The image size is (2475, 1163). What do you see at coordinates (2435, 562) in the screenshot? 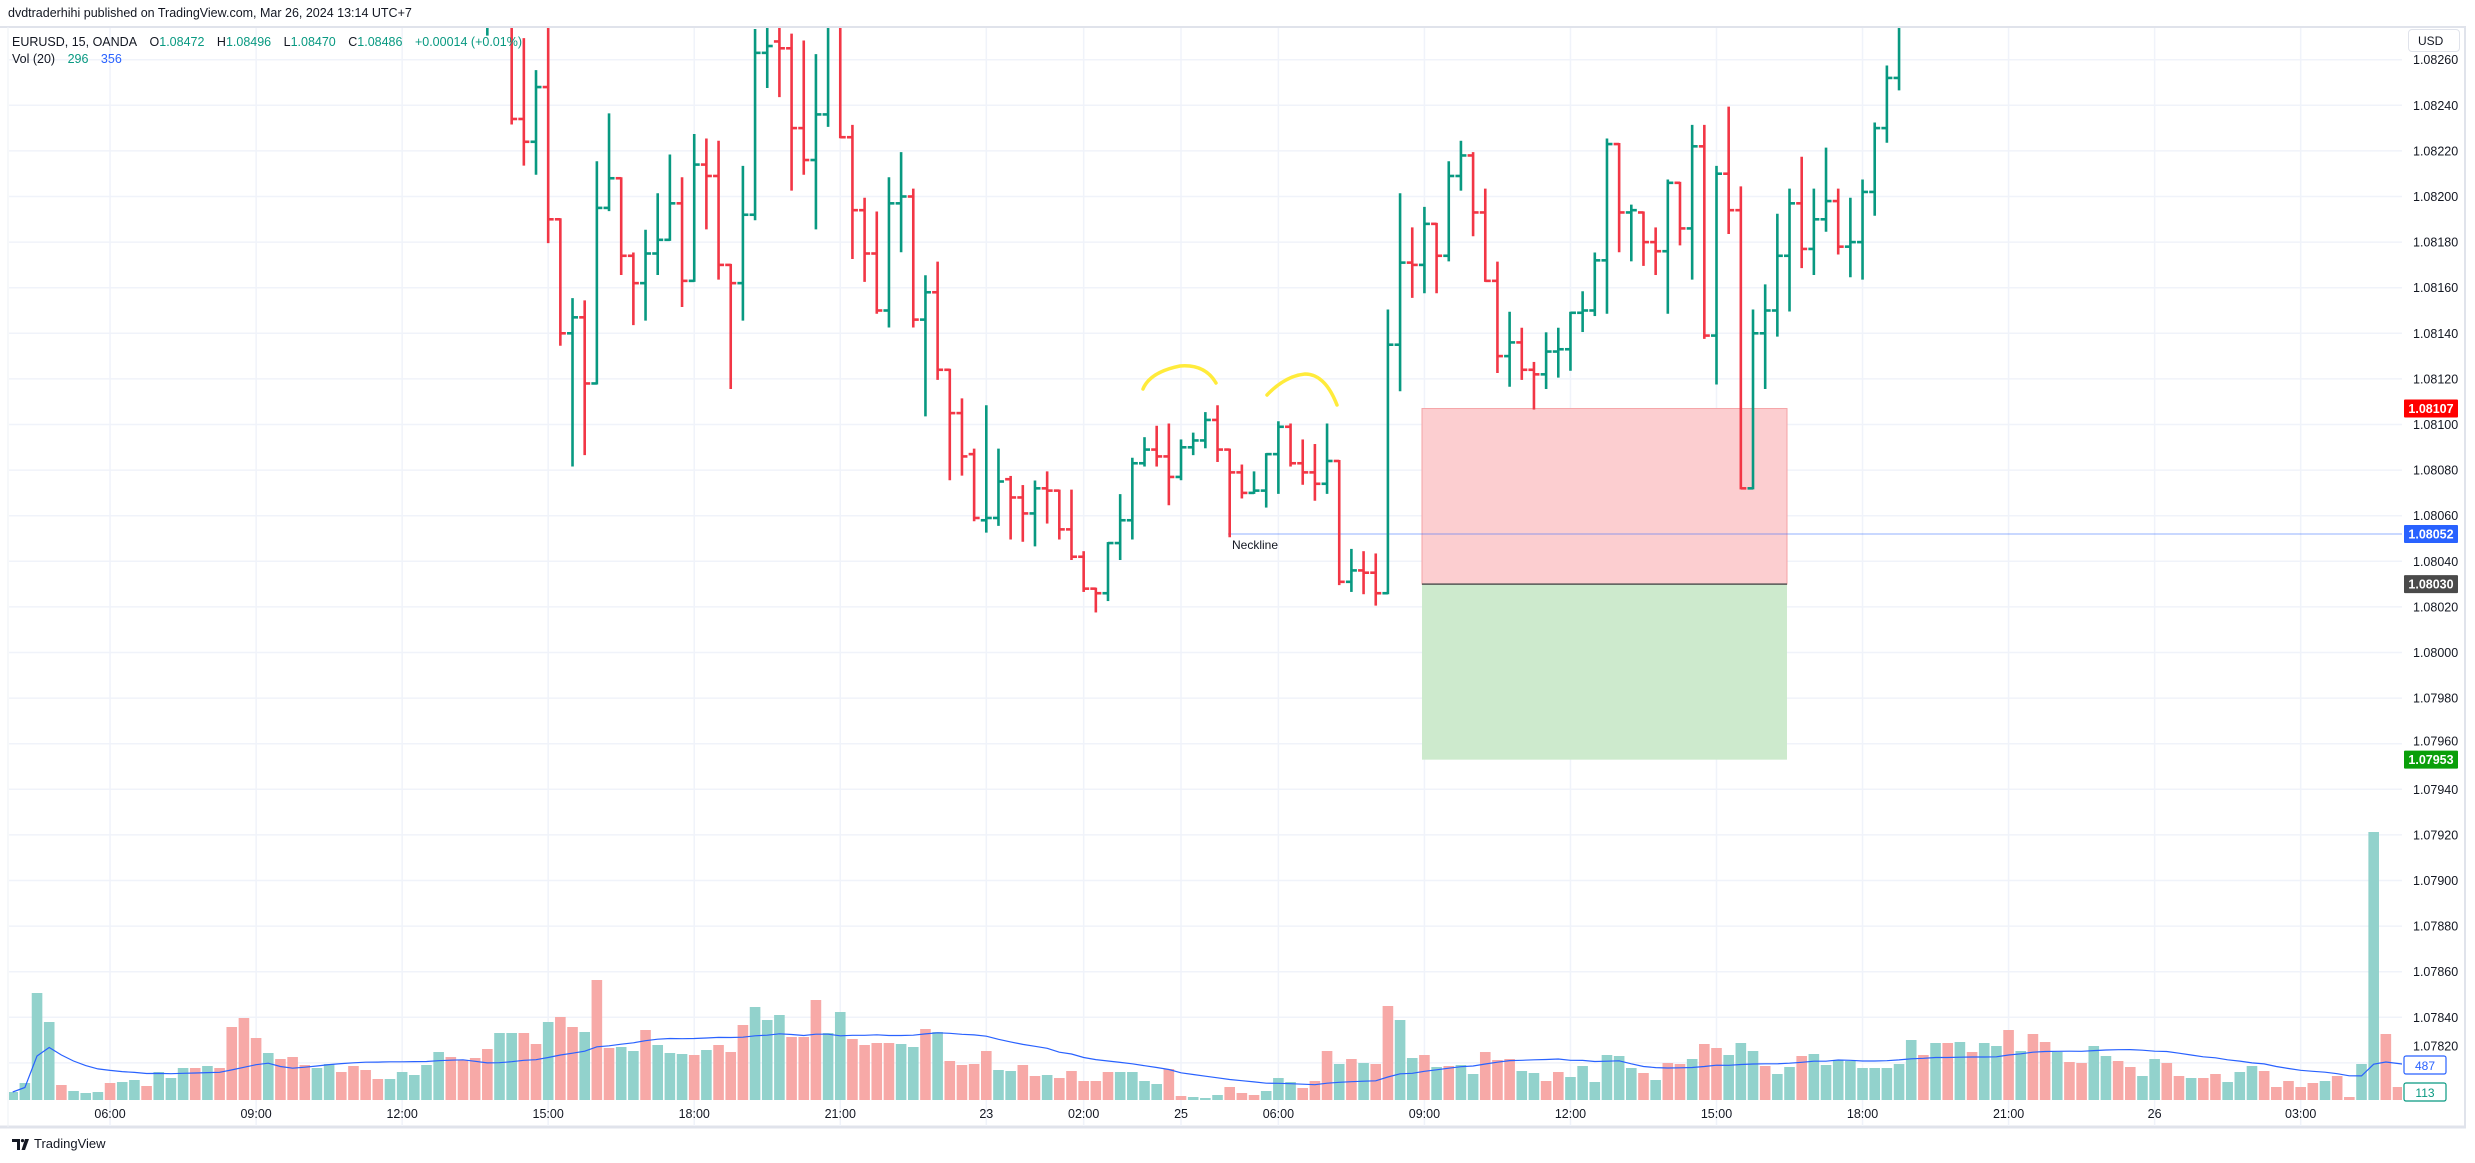
I see `price-tick-label: 1.08040` at bounding box center [2435, 562].